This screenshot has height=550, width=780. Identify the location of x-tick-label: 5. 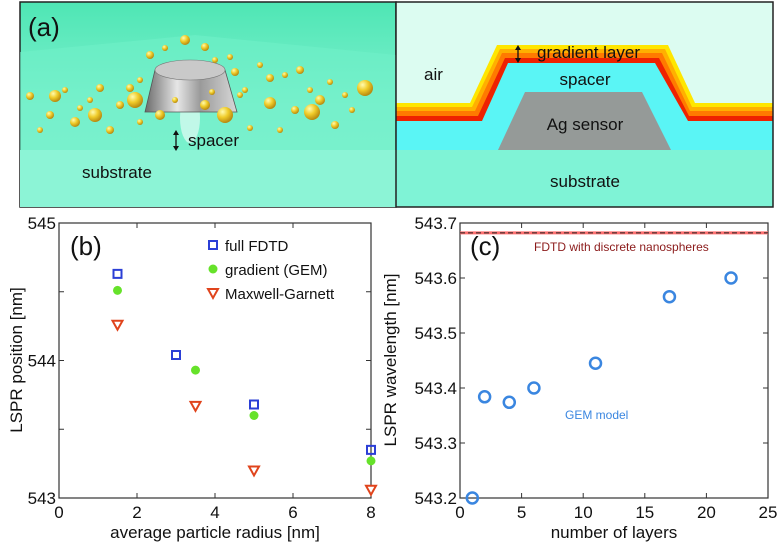
(521, 512).